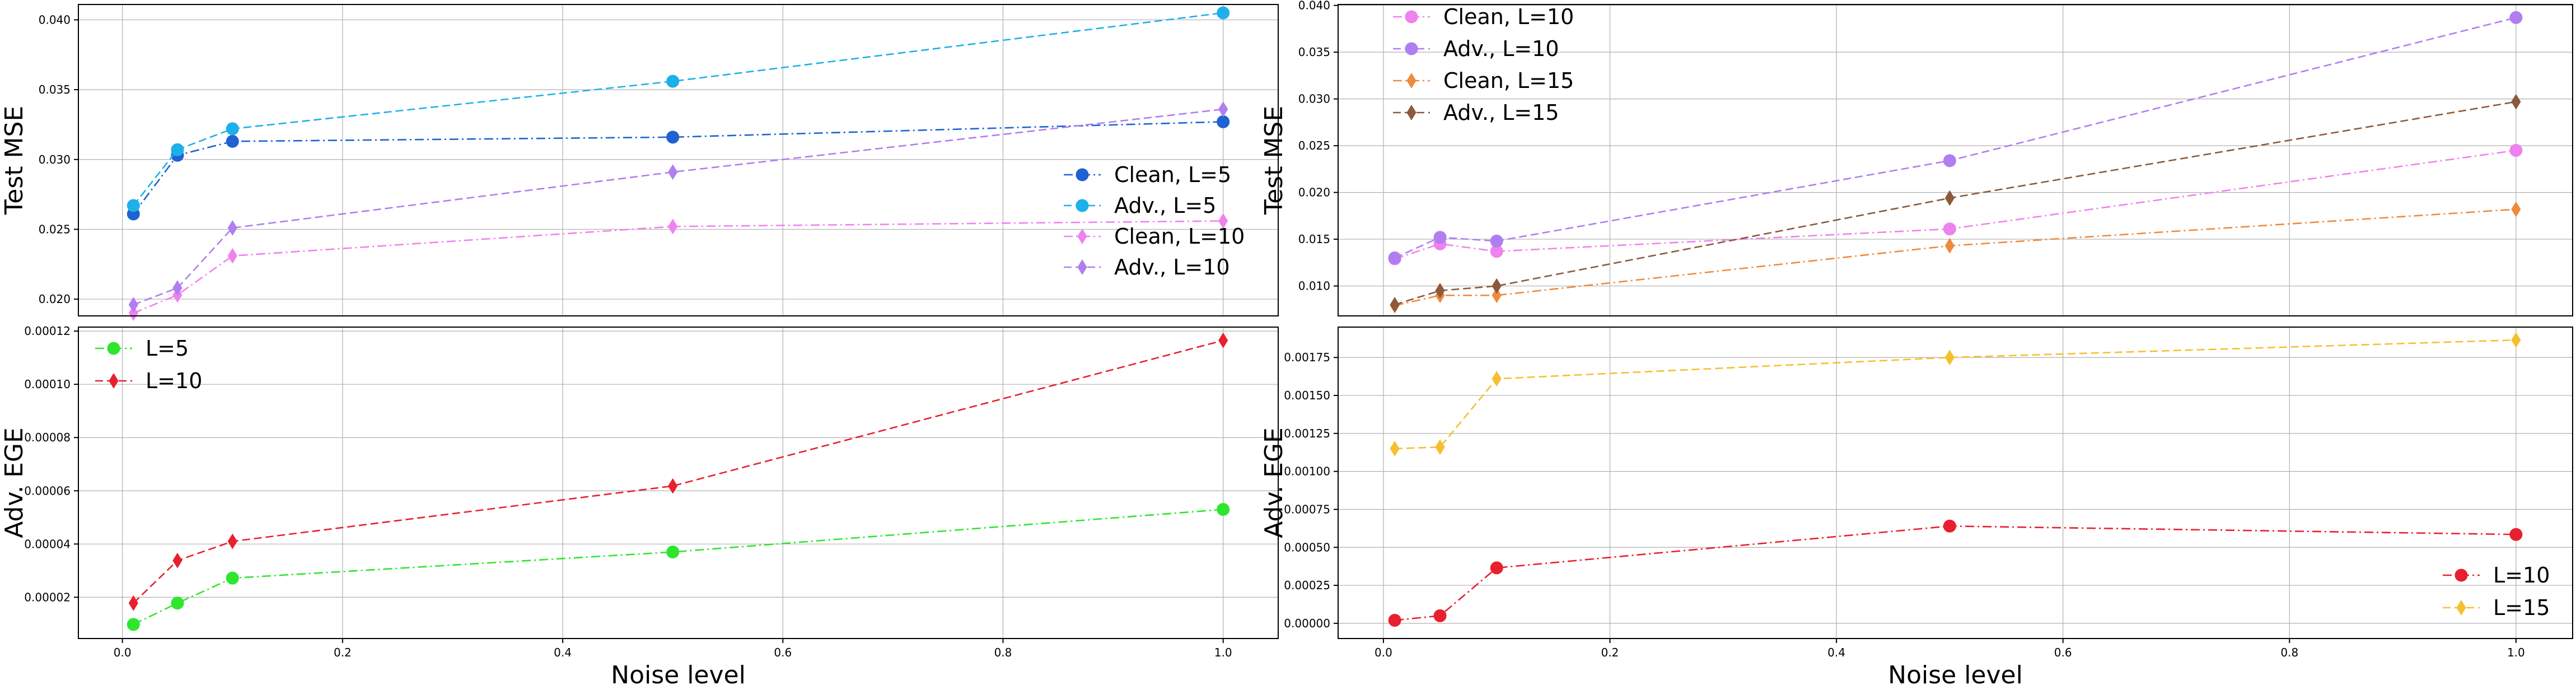  Describe the element at coordinates (1307, 357) in the screenshot. I see `y-tick-label: 0.00175` at that location.